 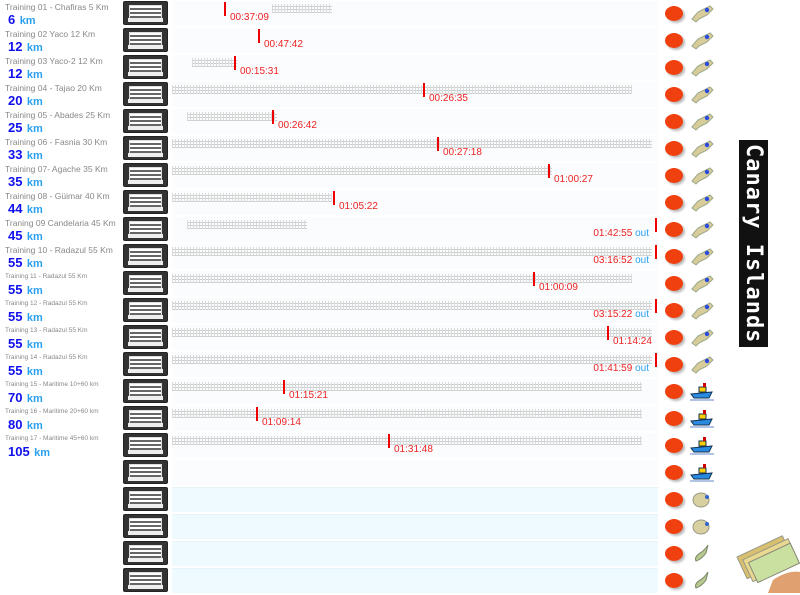 What do you see at coordinates (46, 357) in the screenshot?
I see `training-title: Training 14 - Radazul 55 Km` at bounding box center [46, 357].